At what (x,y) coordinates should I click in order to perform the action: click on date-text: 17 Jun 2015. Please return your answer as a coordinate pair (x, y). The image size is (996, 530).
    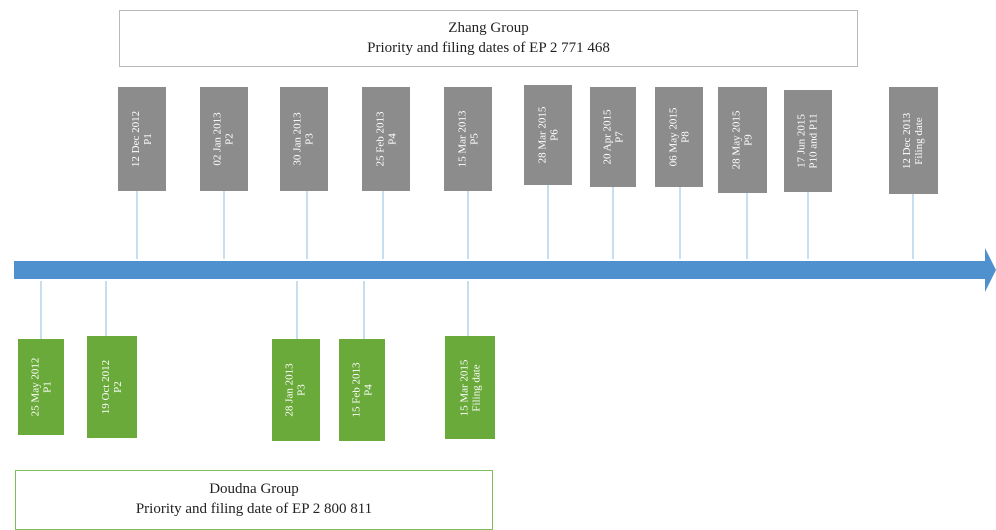
    Looking at the image, I should click on (802, 141).